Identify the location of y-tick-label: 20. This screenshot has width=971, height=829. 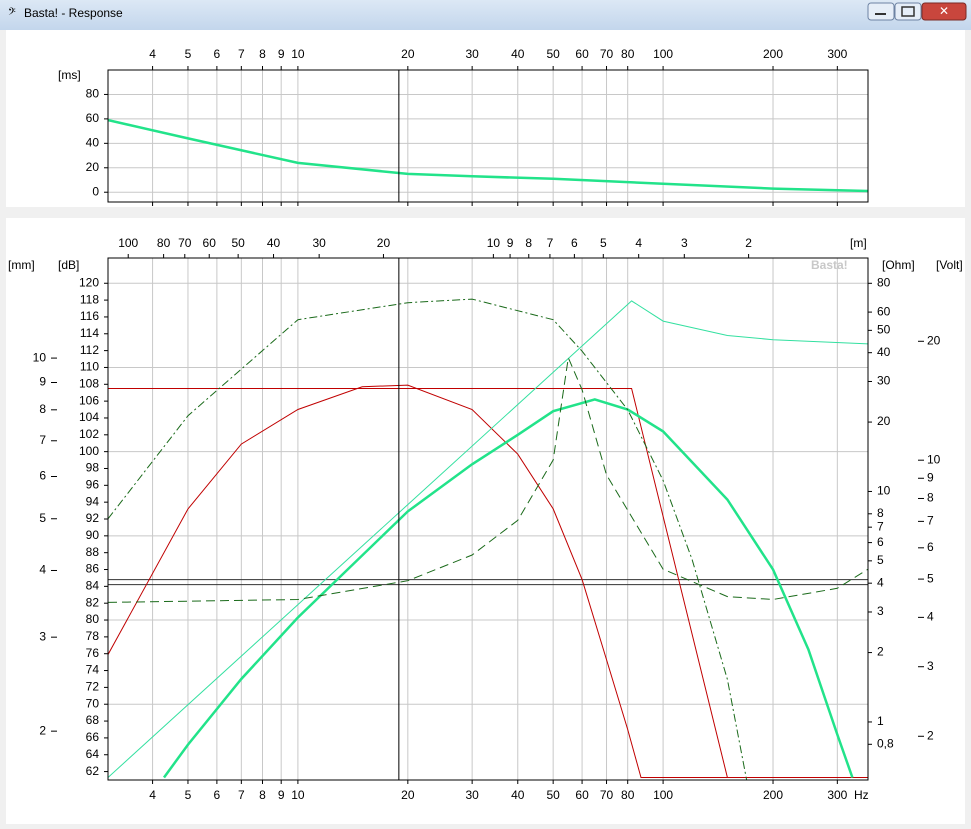
(93, 167).